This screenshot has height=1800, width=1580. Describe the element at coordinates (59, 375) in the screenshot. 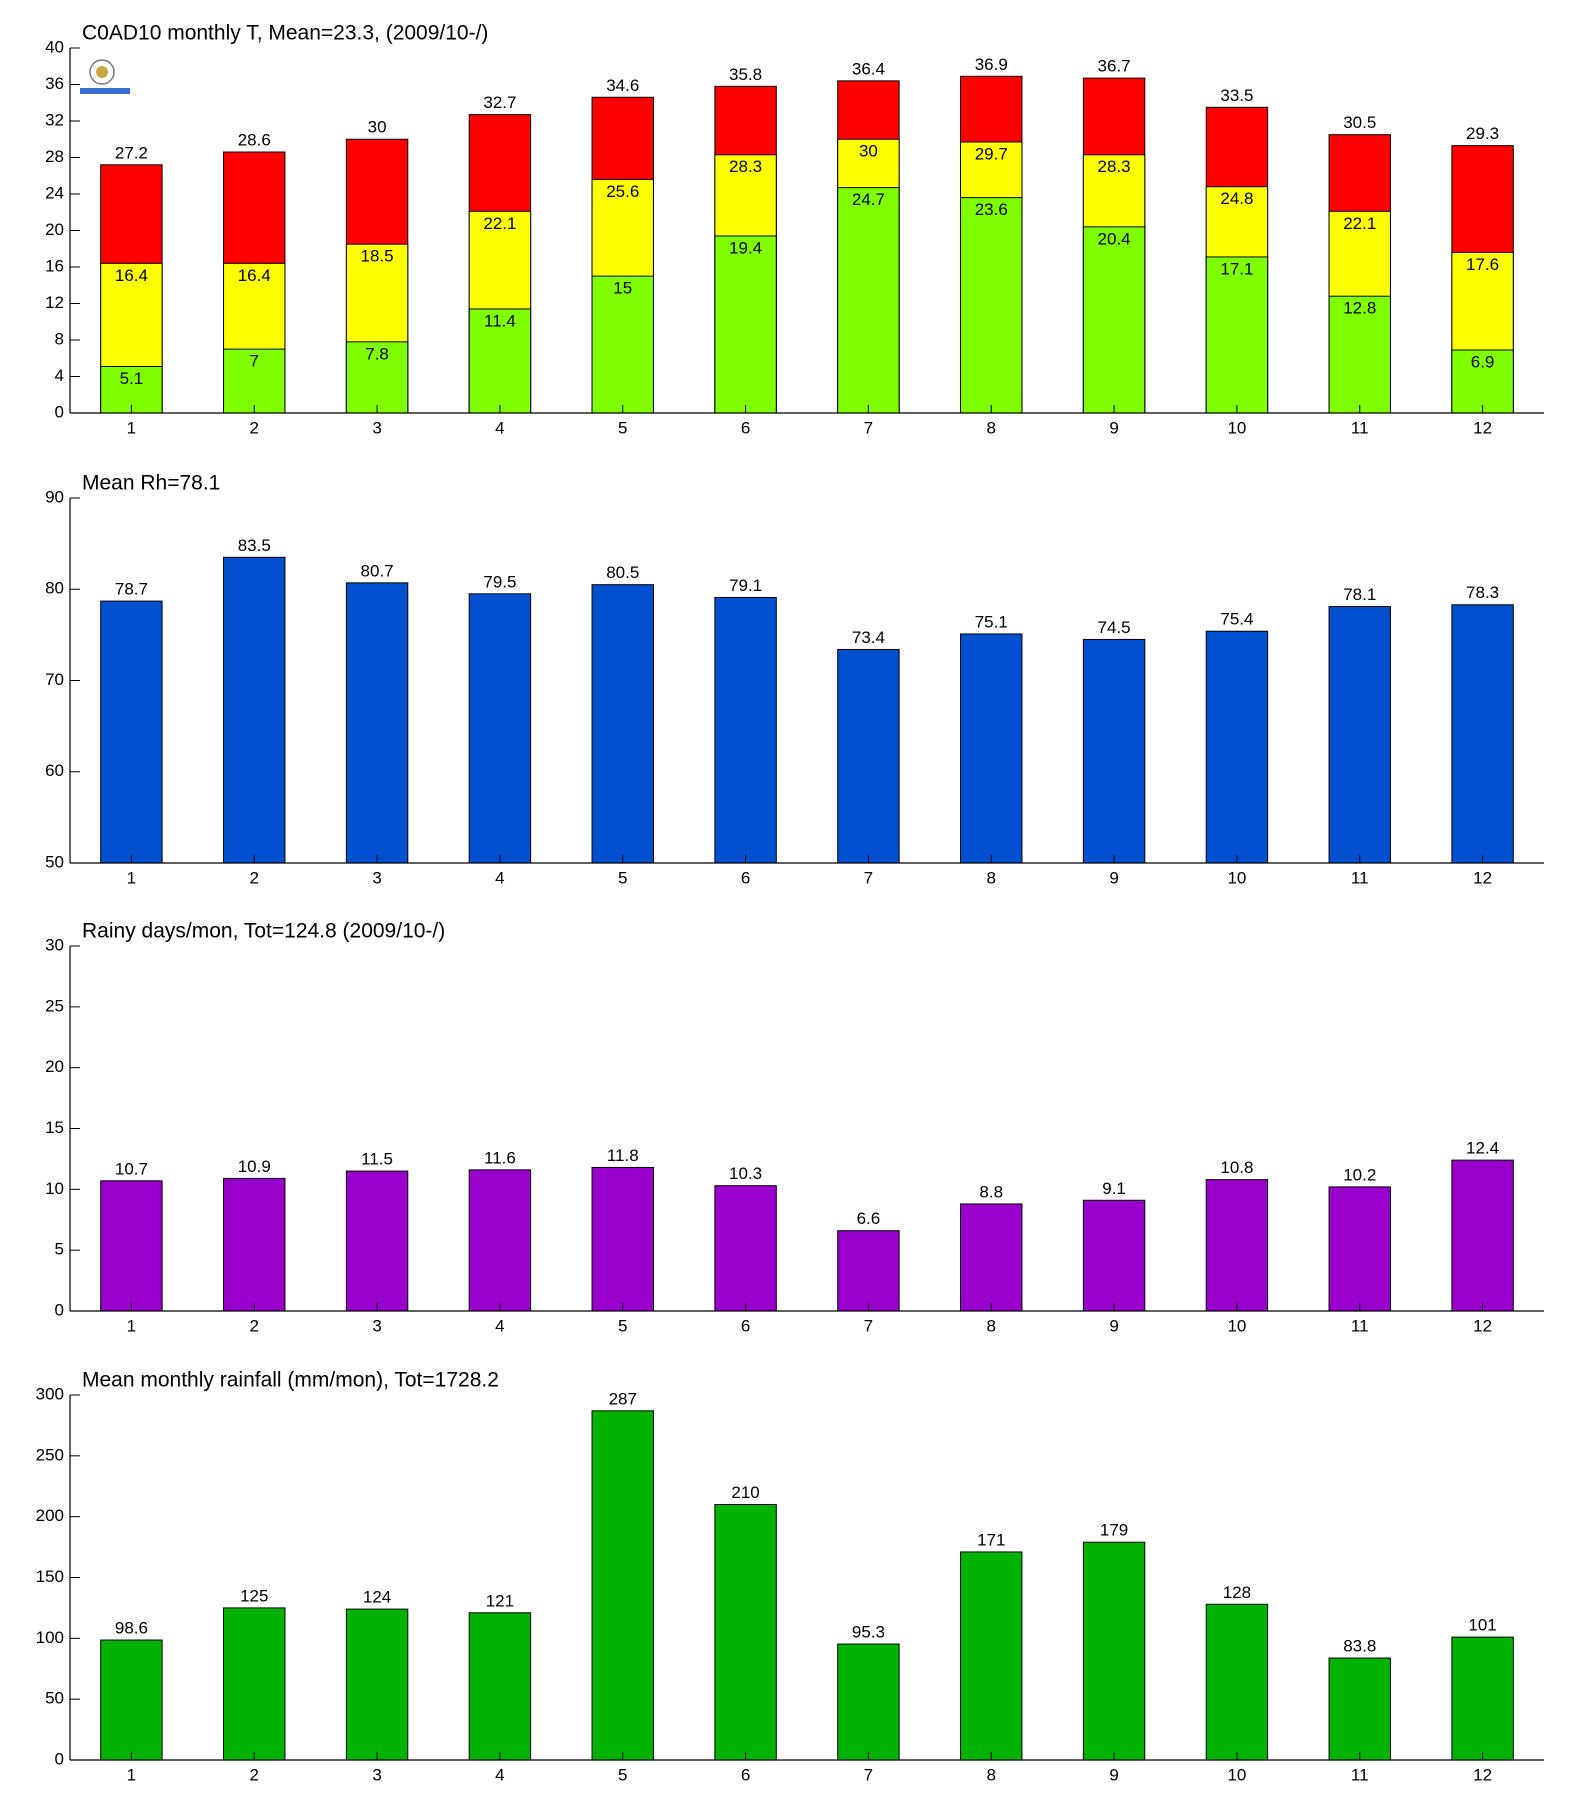

I see `y-tick-label: 4` at that location.